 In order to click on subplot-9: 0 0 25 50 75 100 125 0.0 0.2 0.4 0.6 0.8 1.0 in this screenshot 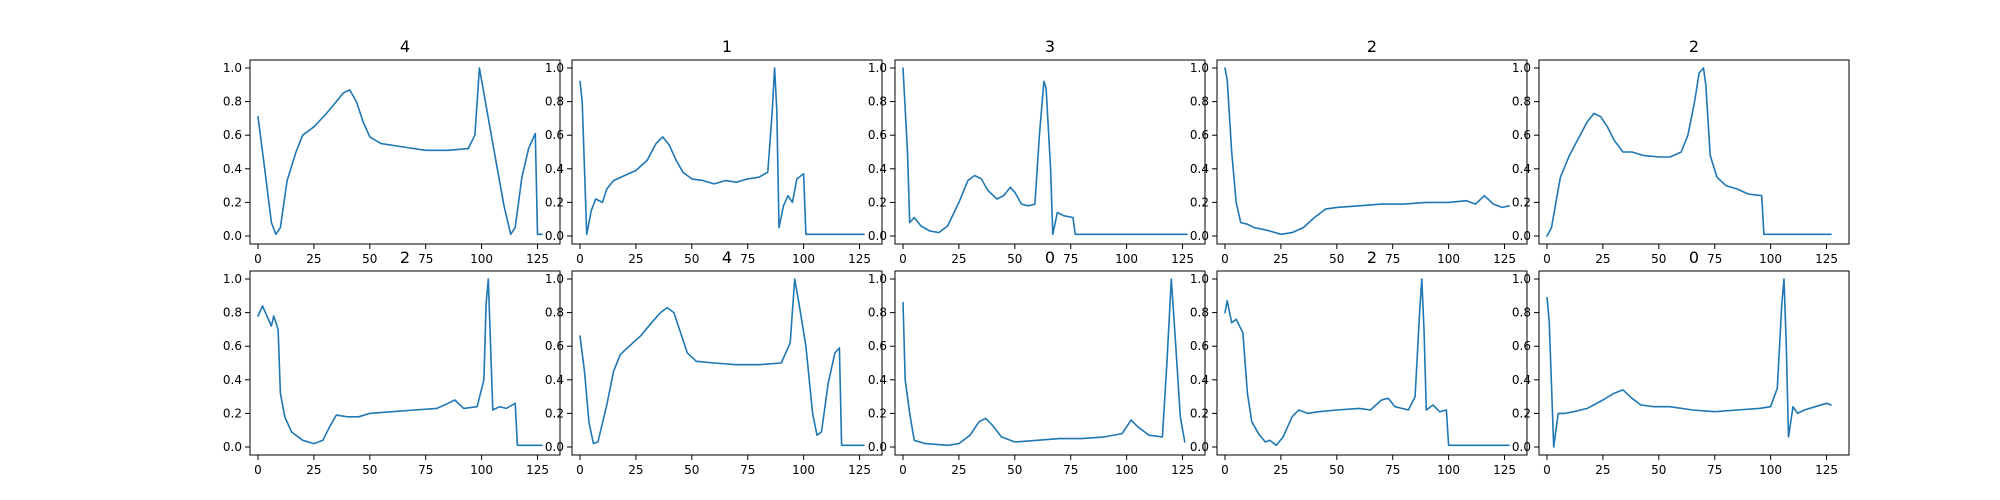, I will do `click(1681, 362)`.